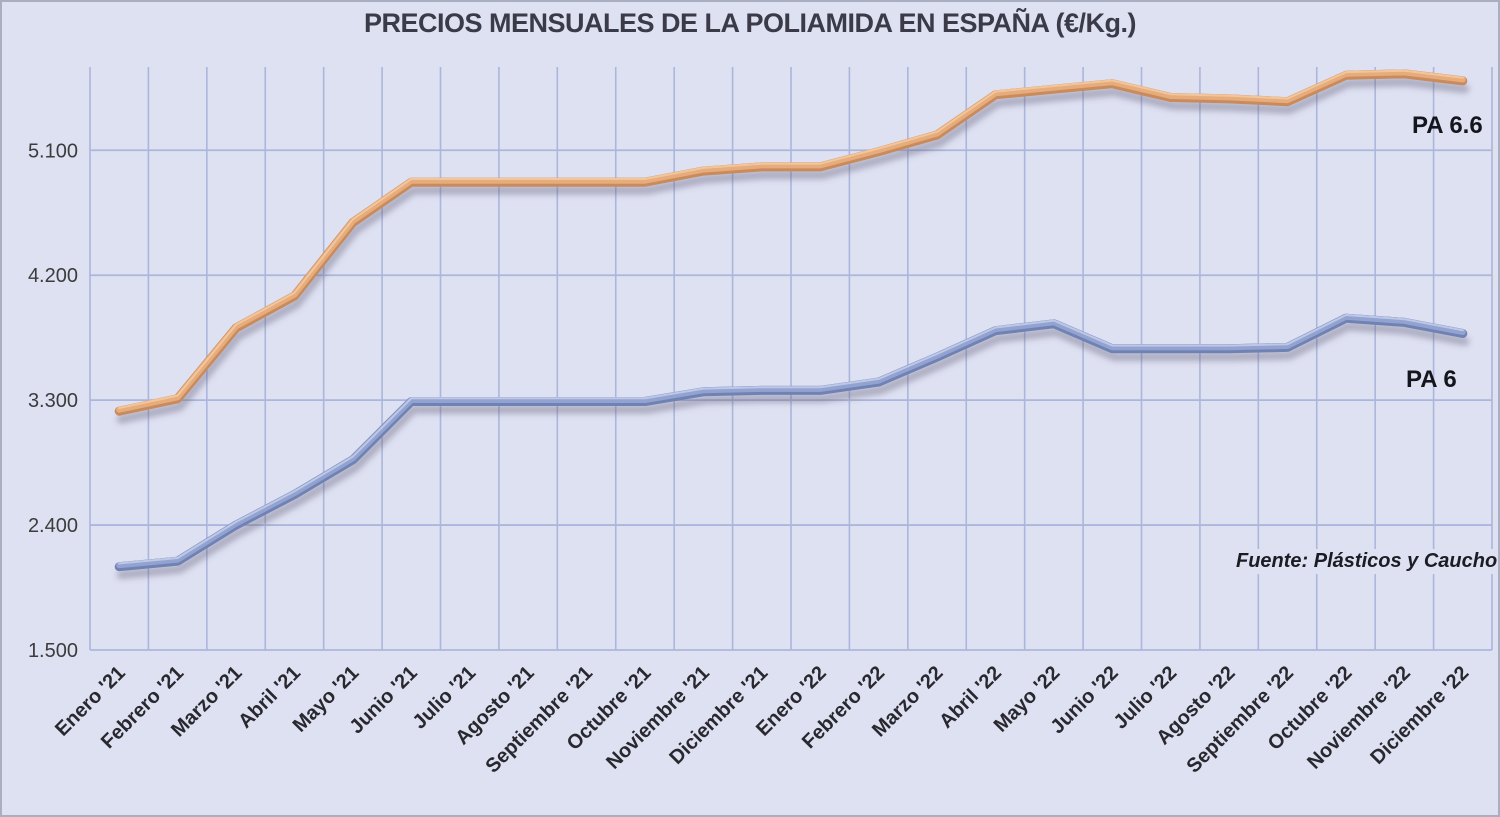  I want to click on x-tick-label: Septiembre '22, so click(1240, 720).